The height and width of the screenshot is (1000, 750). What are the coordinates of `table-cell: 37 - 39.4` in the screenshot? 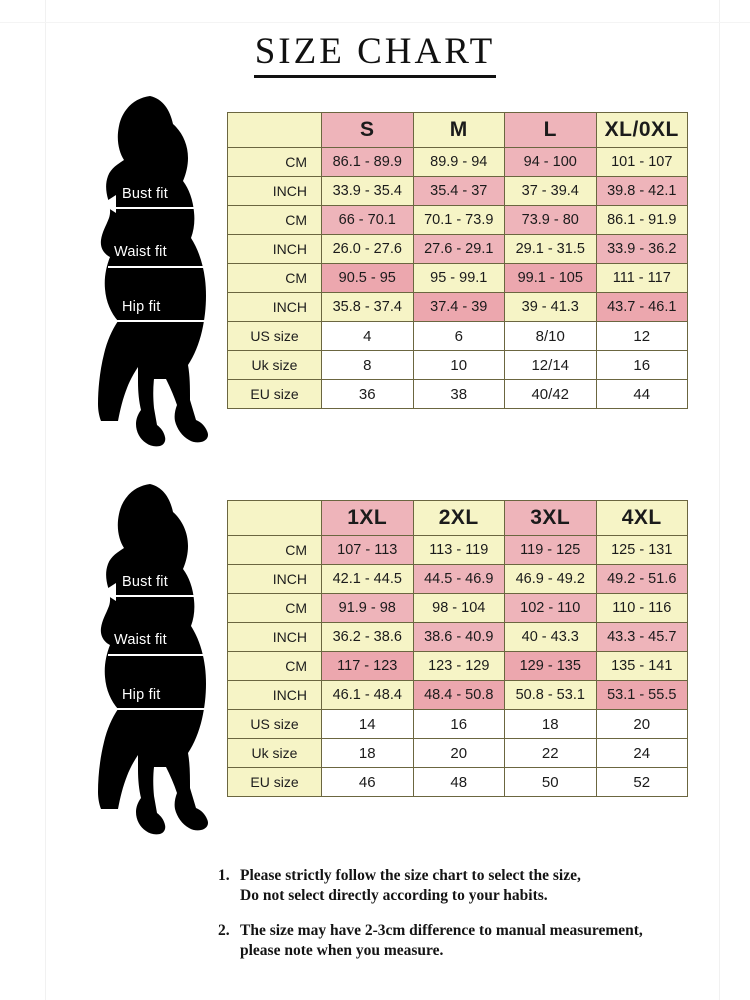 It's located at (550, 191).